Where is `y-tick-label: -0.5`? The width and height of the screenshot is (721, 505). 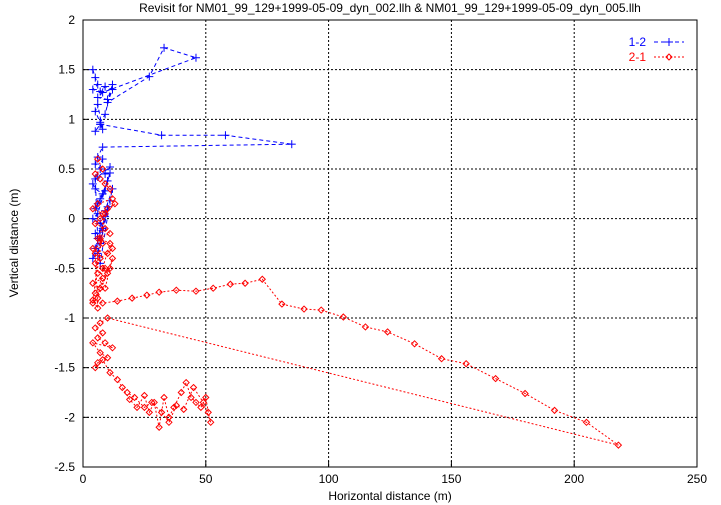 y-tick-label: -0.5 is located at coordinates (64, 268).